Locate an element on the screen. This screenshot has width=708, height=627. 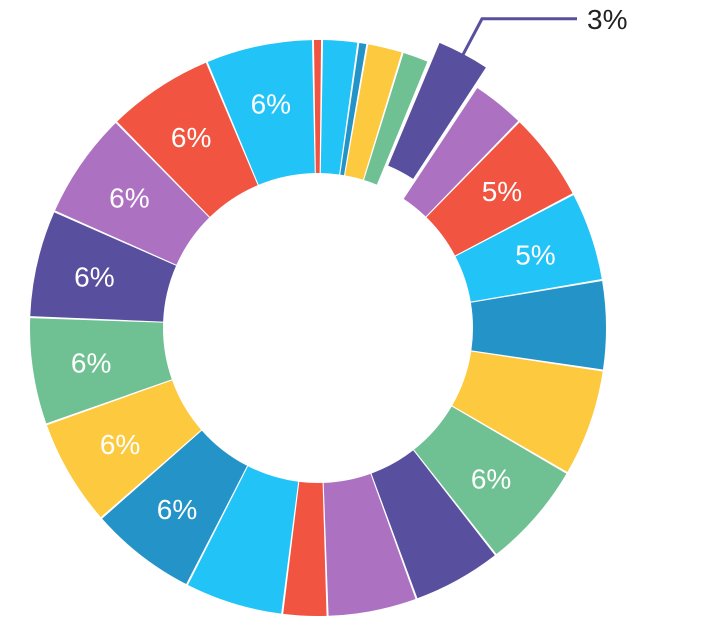
slice-label-19: 6% is located at coordinates (91, 363).